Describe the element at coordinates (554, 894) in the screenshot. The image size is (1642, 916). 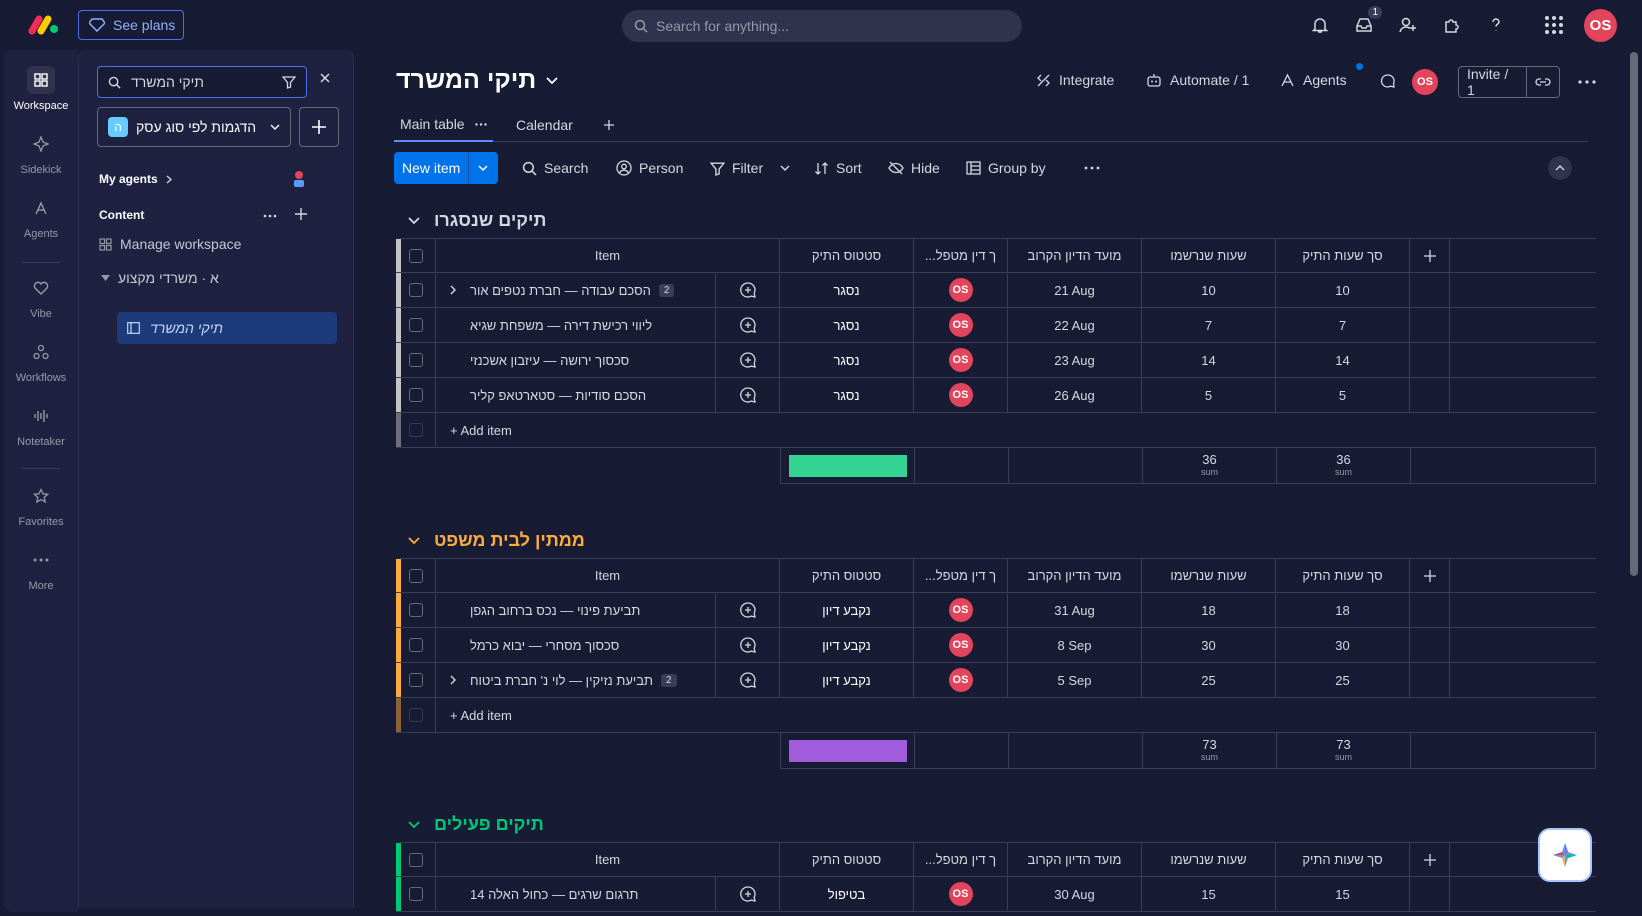
I see `item-name: תרגום שרגים — כחול האלה 14` at that location.